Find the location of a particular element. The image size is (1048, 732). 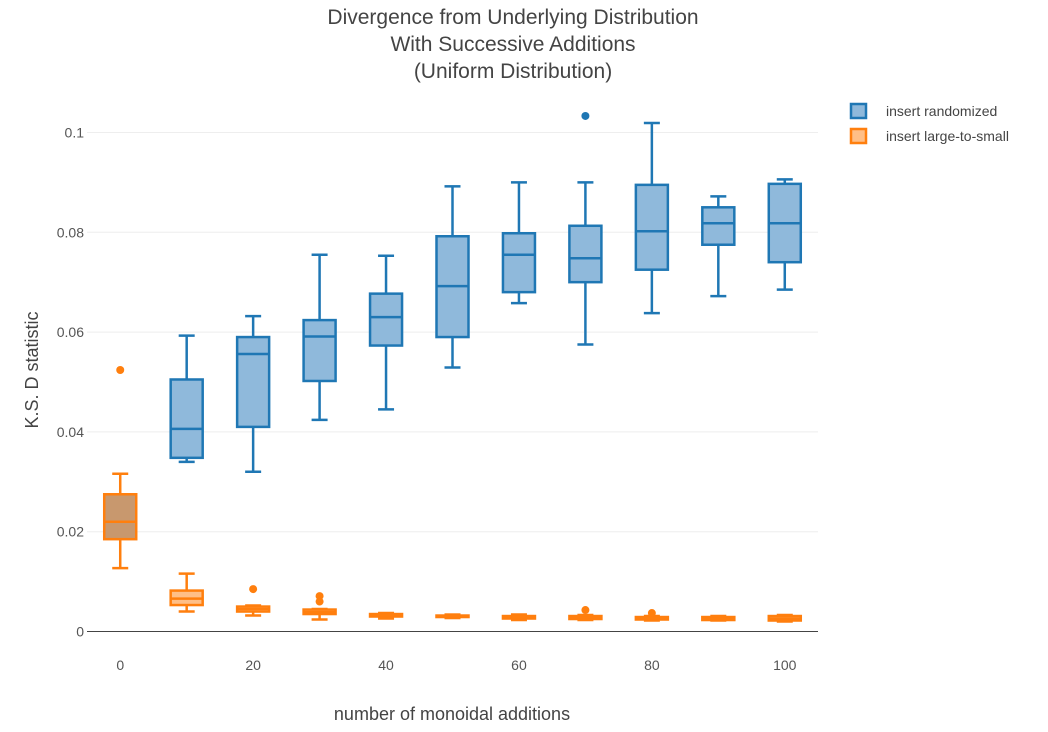

legend-label: insert large-to-small is located at coordinates (947, 136).